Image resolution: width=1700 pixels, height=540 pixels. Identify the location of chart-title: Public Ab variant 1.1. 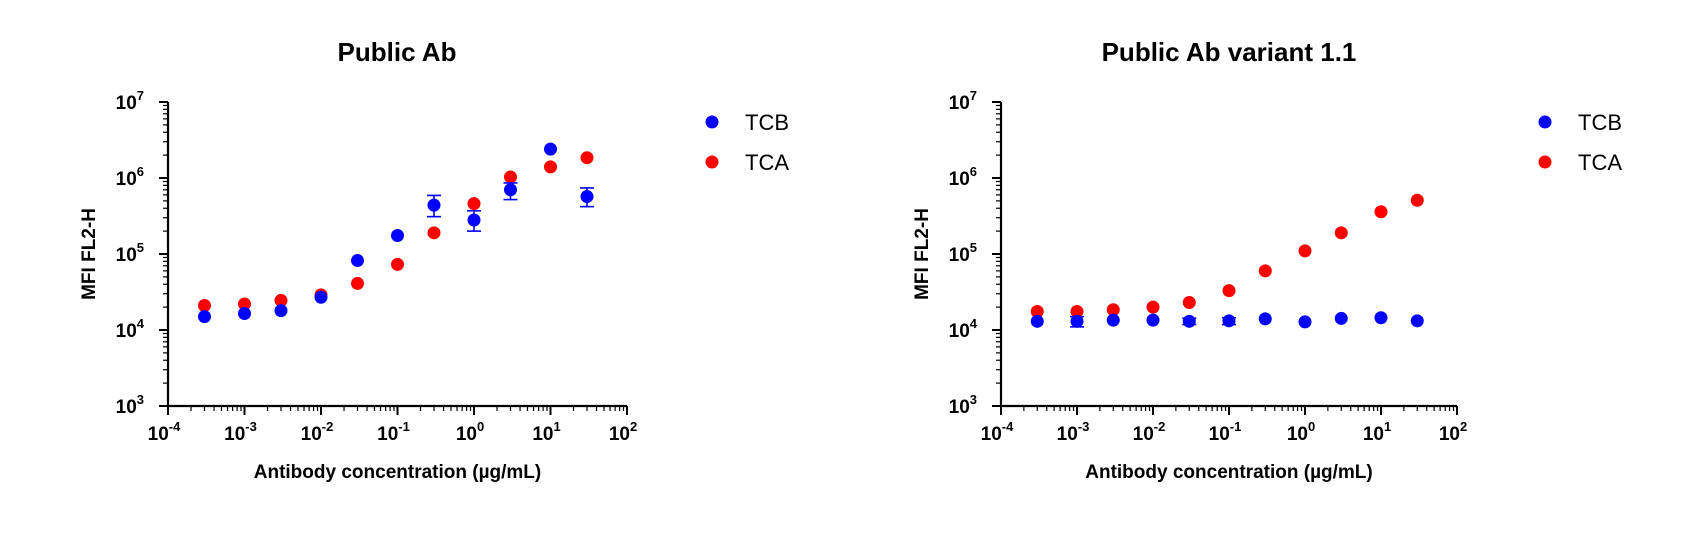
(1229, 52).